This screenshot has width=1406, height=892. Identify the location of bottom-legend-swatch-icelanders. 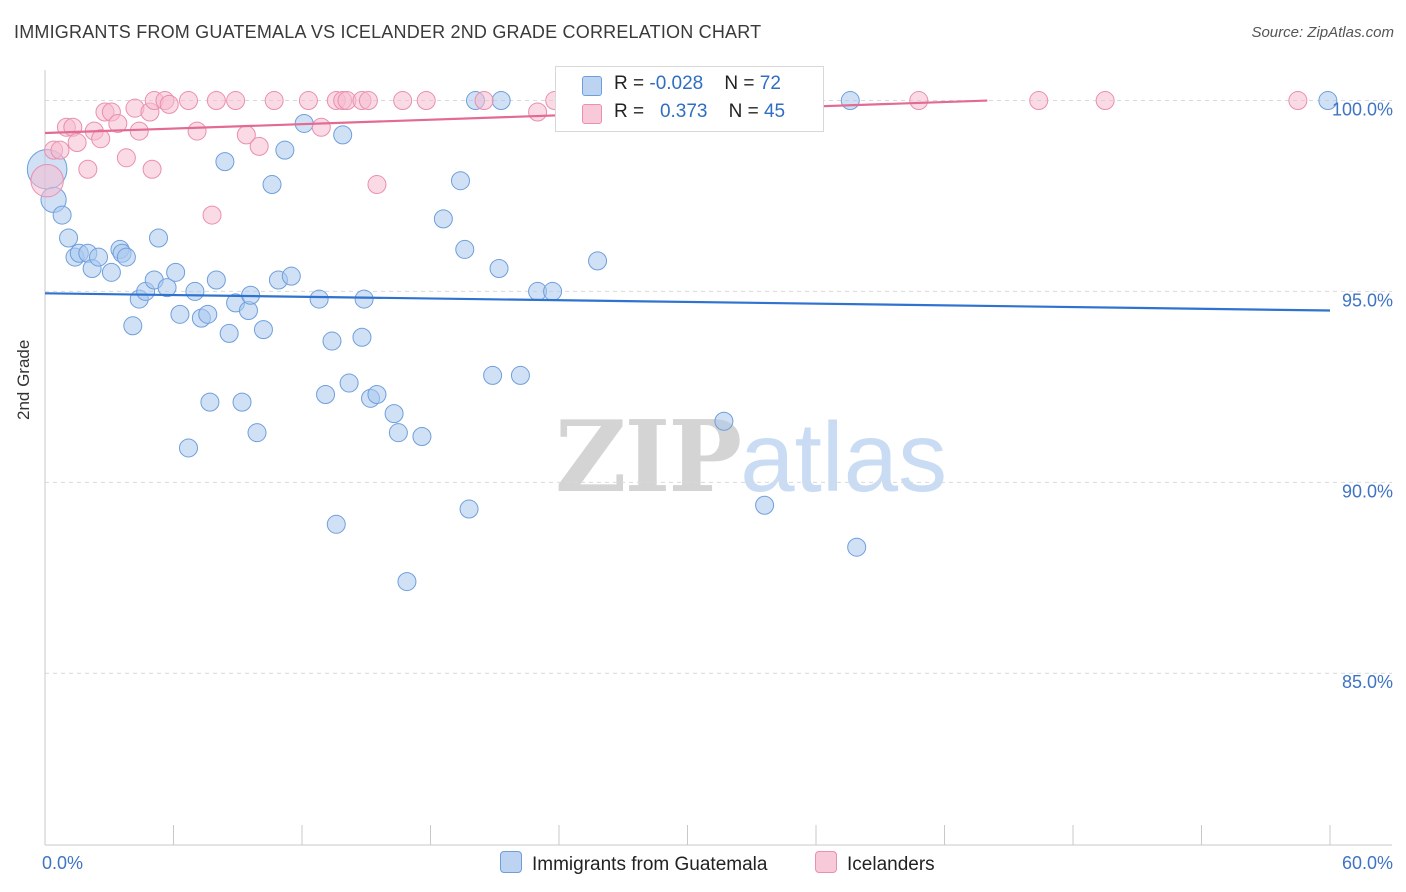
(826, 862).